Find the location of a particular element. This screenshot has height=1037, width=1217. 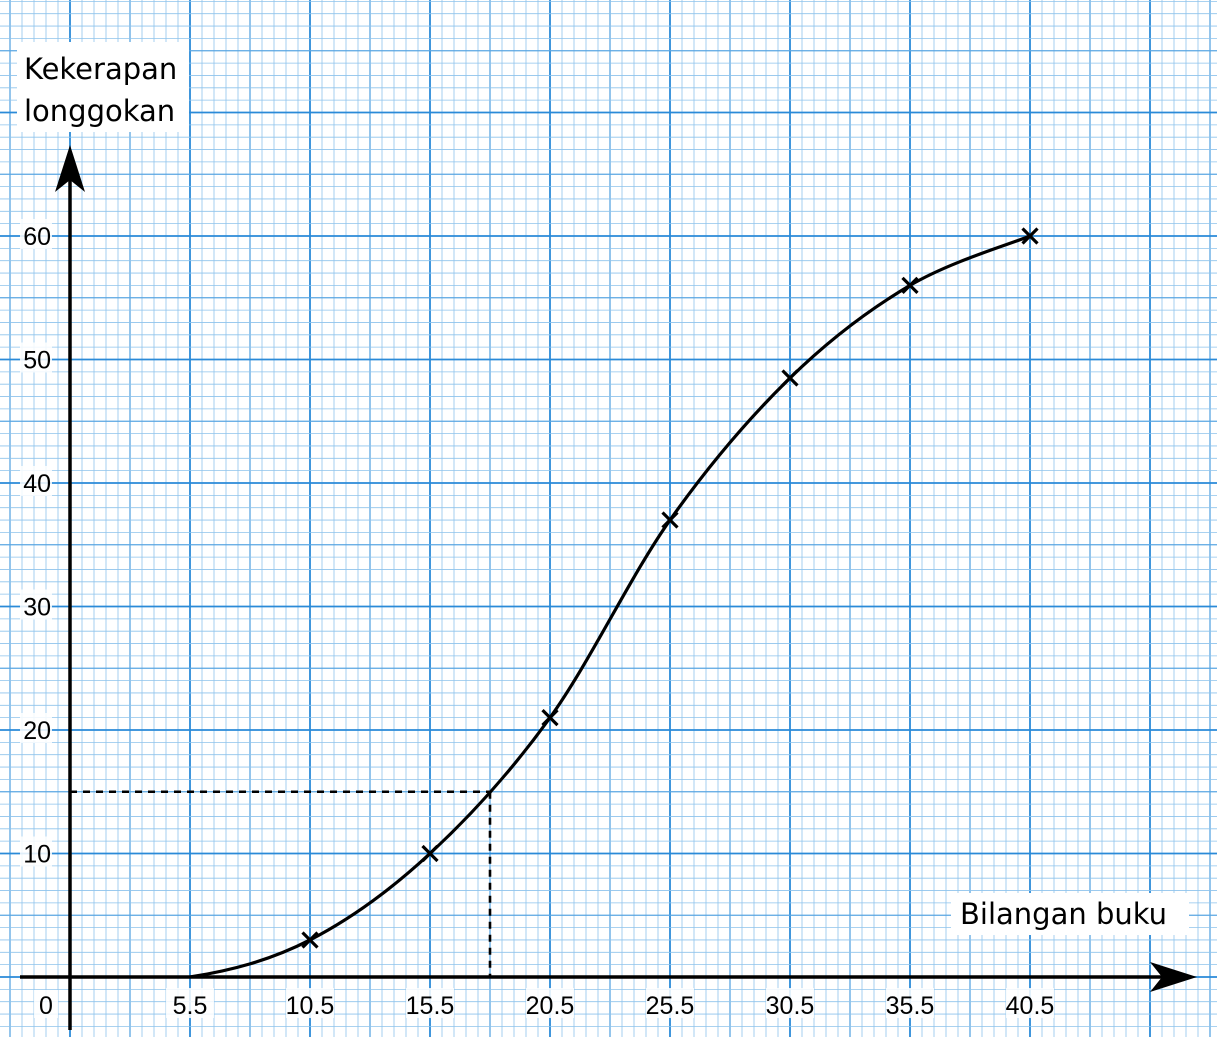

x-axis-arrow-icon is located at coordinates (1173, 977).